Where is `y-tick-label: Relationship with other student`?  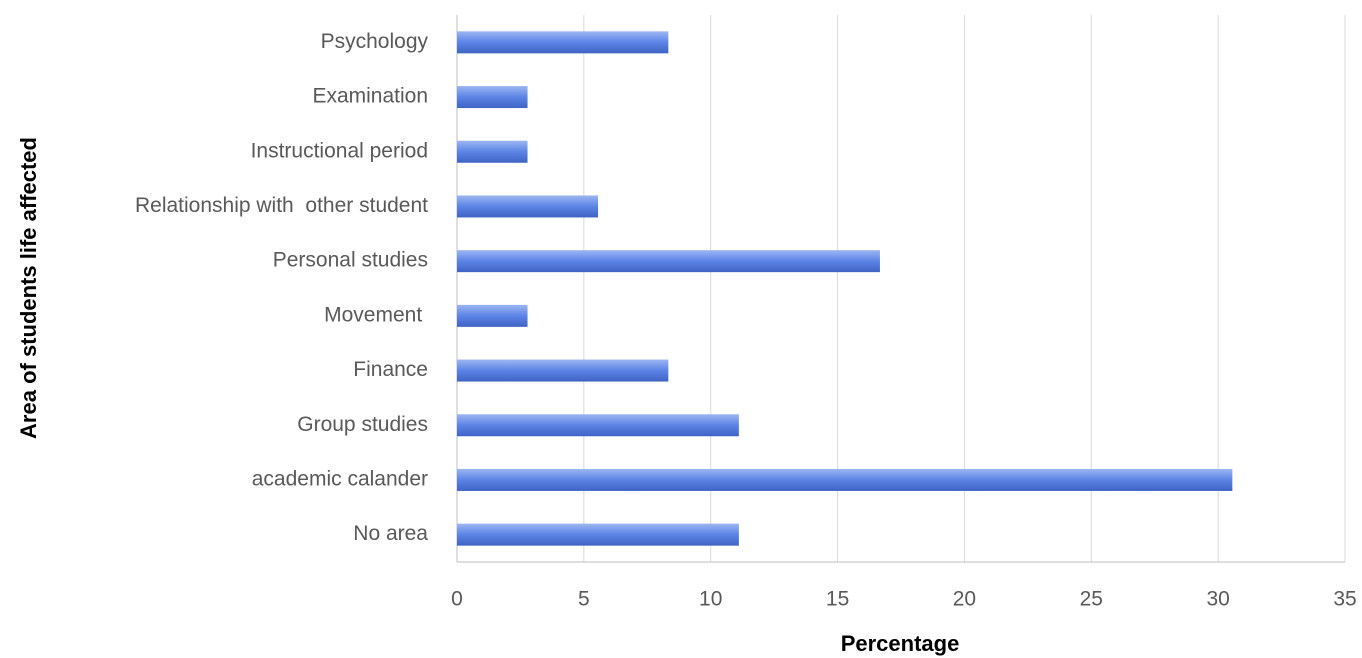 y-tick-label: Relationship with other student is located at coordinates (281, 205).